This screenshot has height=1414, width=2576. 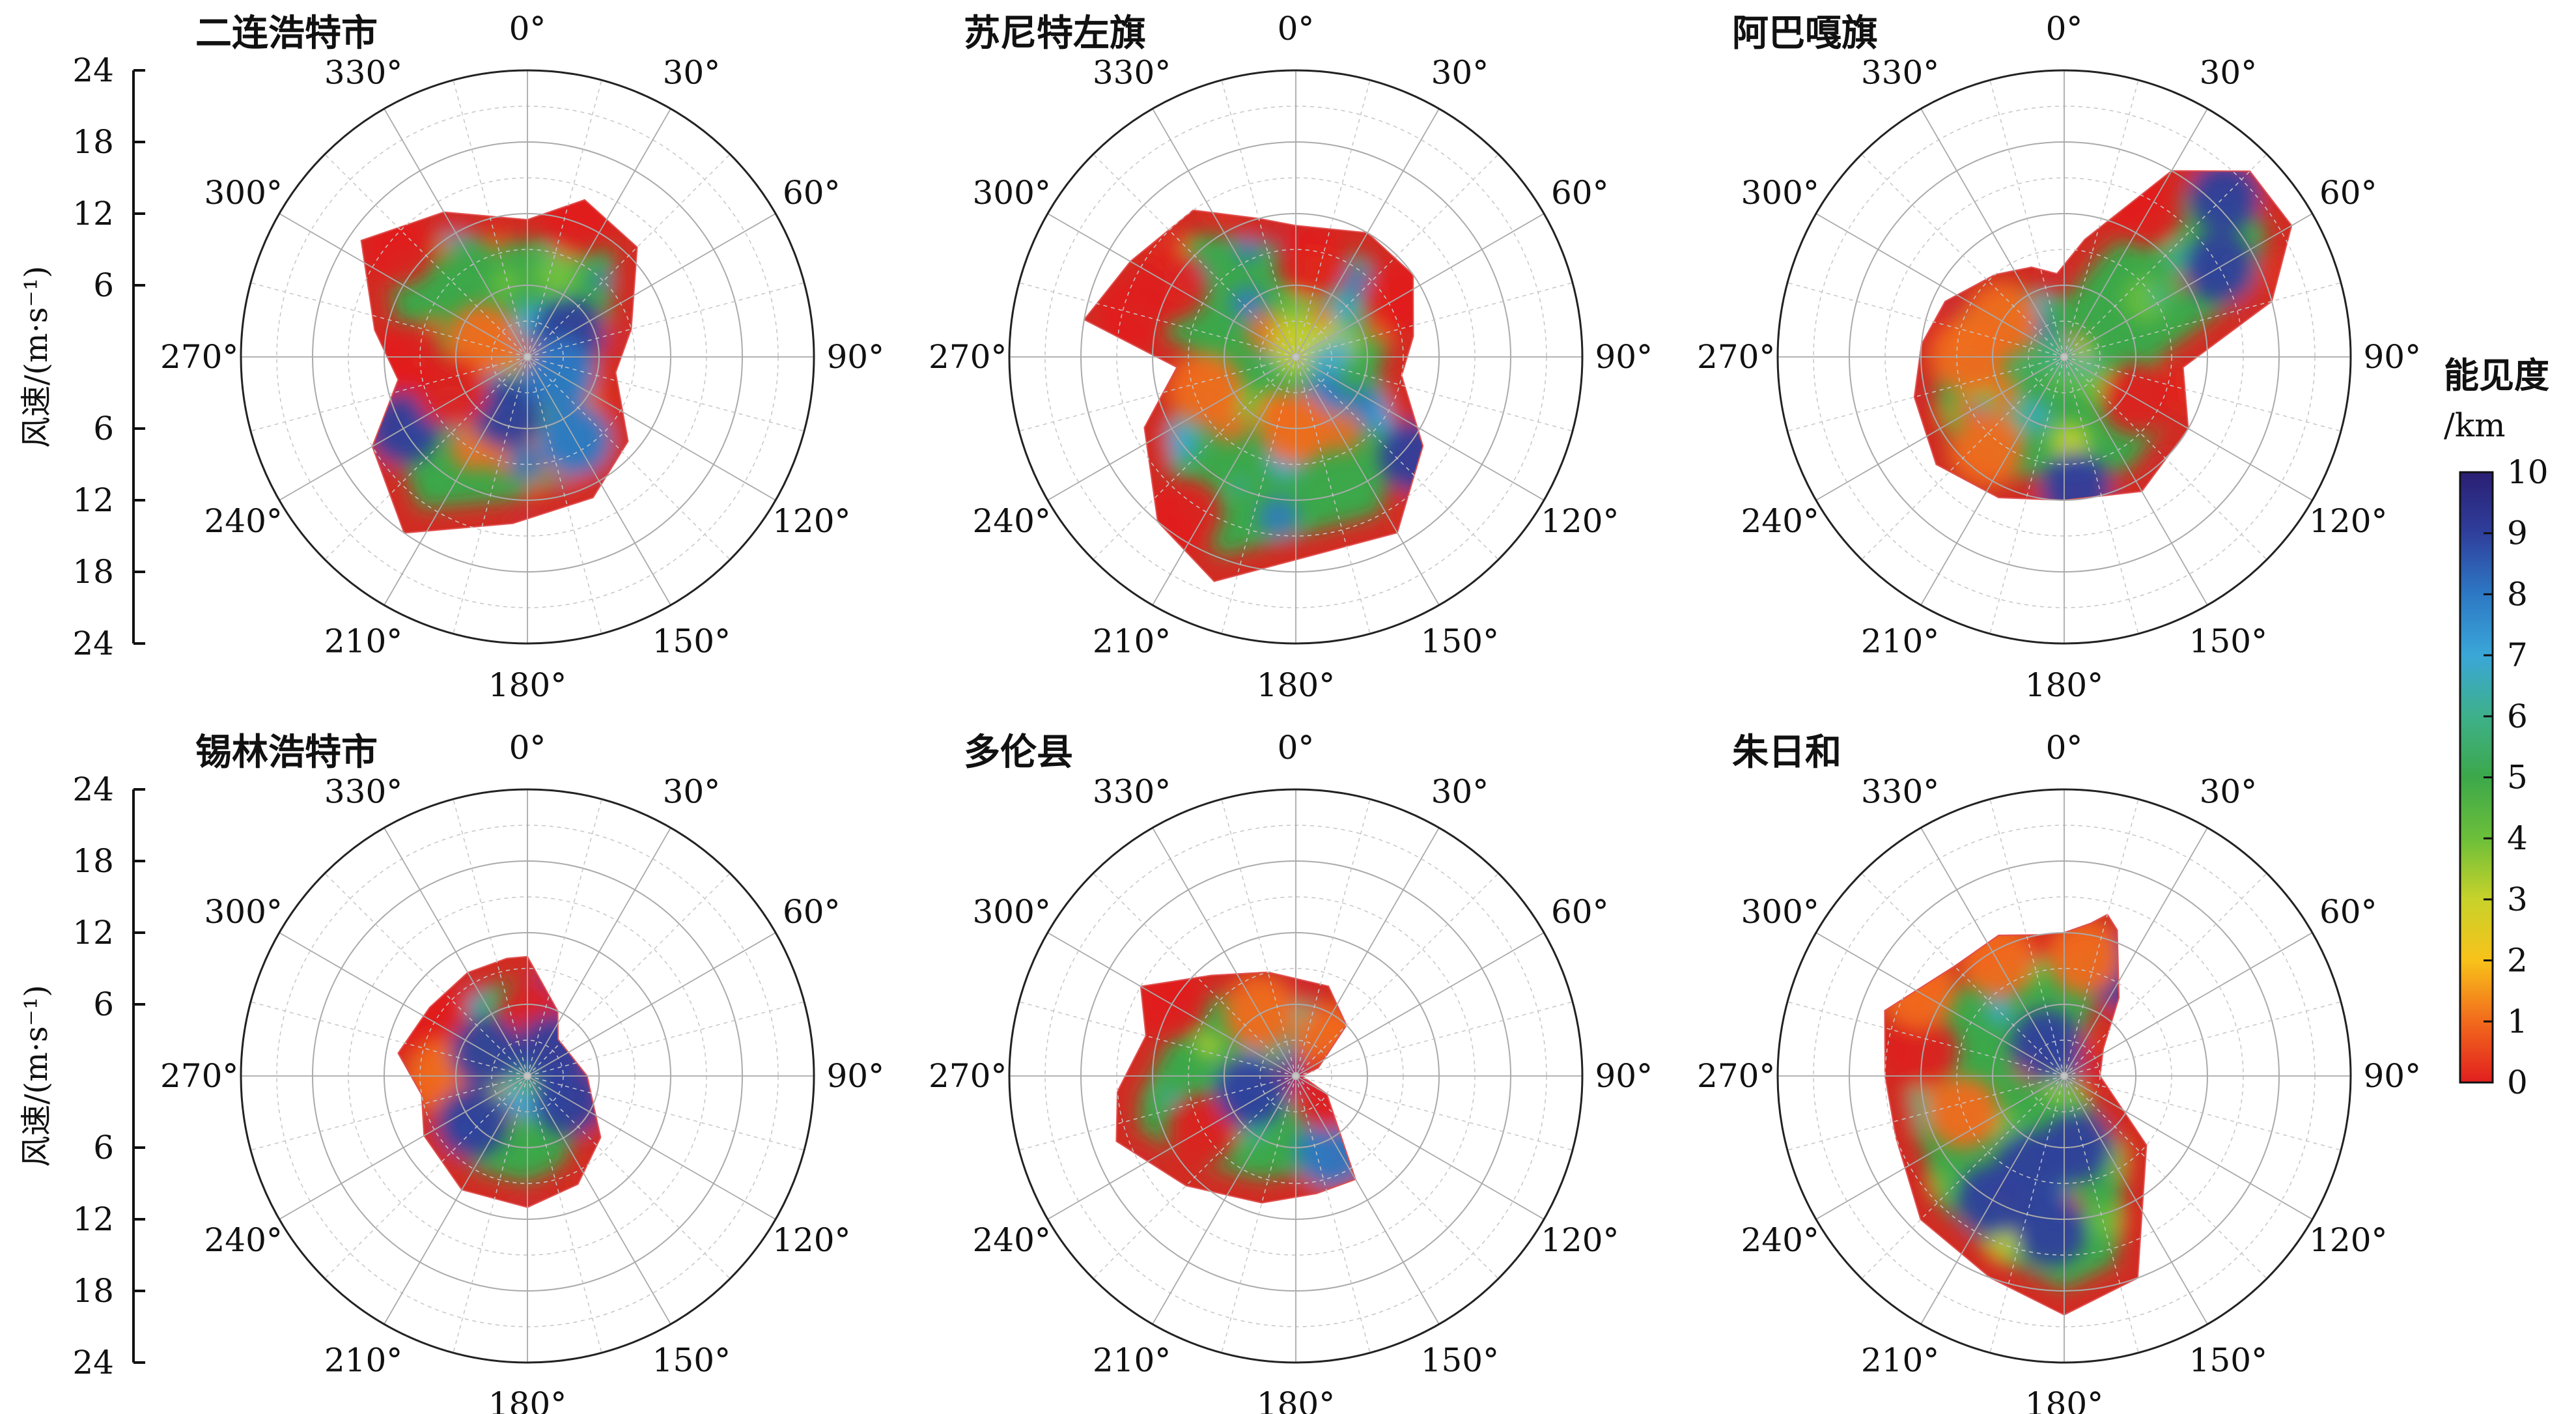 I want to click on speed-tick-label: 12, so click(x=93, y=500).